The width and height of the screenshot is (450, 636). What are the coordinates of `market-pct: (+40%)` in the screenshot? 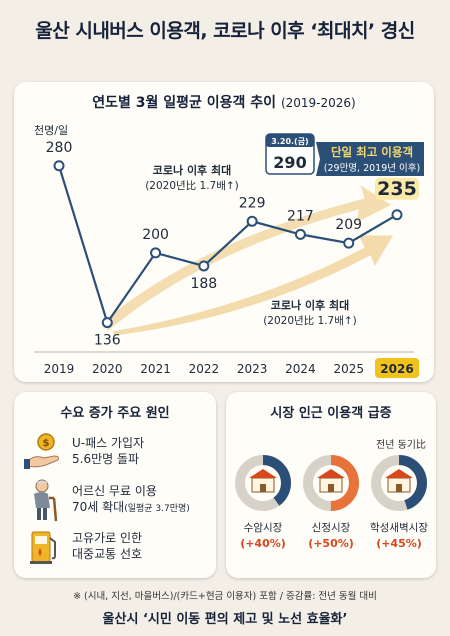 It's located at (263, 543).